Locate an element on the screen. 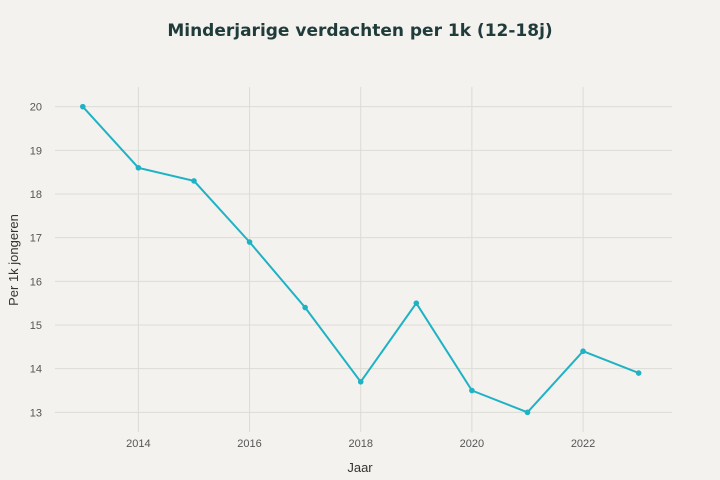  x-tick-label: 2018 is located at coordinates (360, 444).